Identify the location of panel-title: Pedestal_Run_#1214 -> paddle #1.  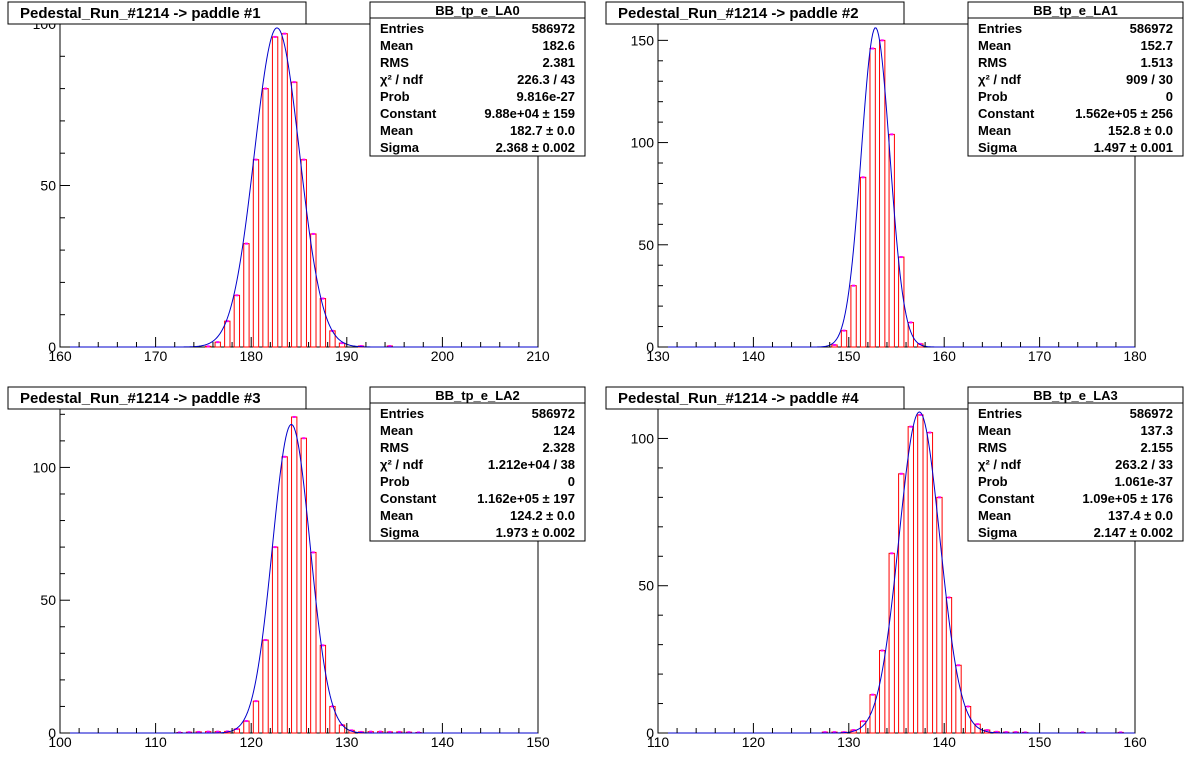
(140, 13).